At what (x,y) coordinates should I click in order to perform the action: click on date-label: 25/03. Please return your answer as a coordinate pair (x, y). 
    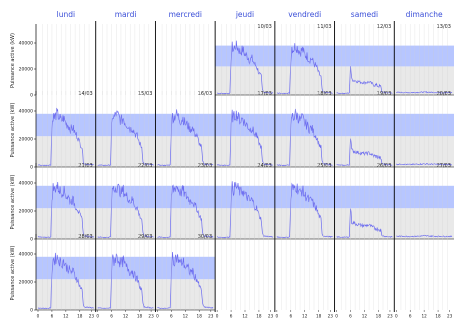
    Looking at the image, I should click on (324, 166).